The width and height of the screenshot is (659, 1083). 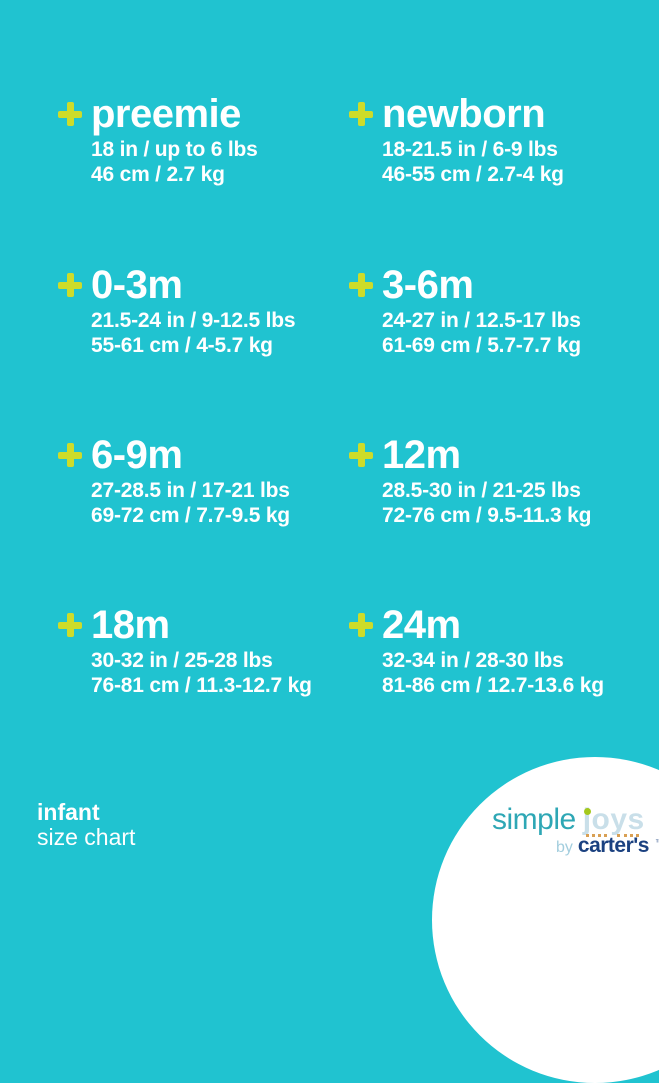 What do you see at coordinates (421, 455) in the screenshot?
I see `size-name: 12m` at bounding box center [421, 455].